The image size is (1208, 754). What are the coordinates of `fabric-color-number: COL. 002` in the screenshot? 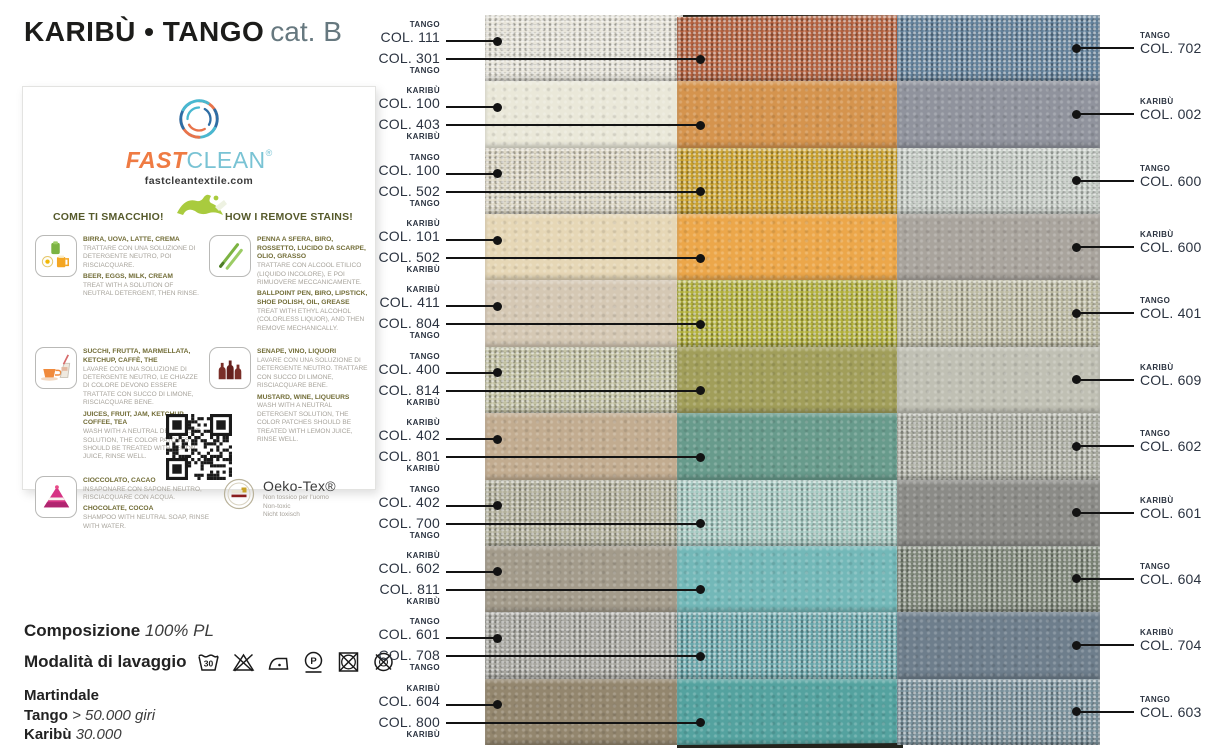 It's located at (1171, 114).